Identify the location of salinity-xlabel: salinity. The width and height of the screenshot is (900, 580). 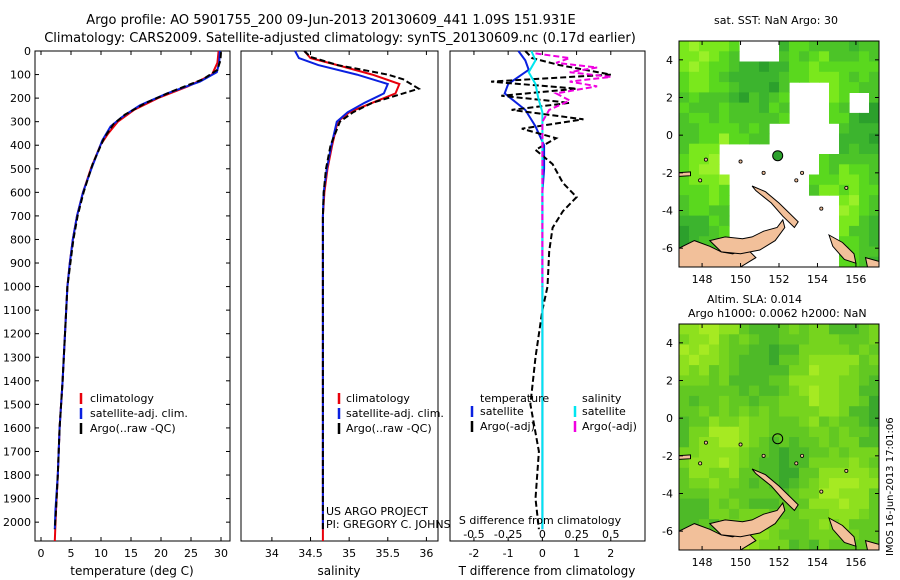
(338, 571).